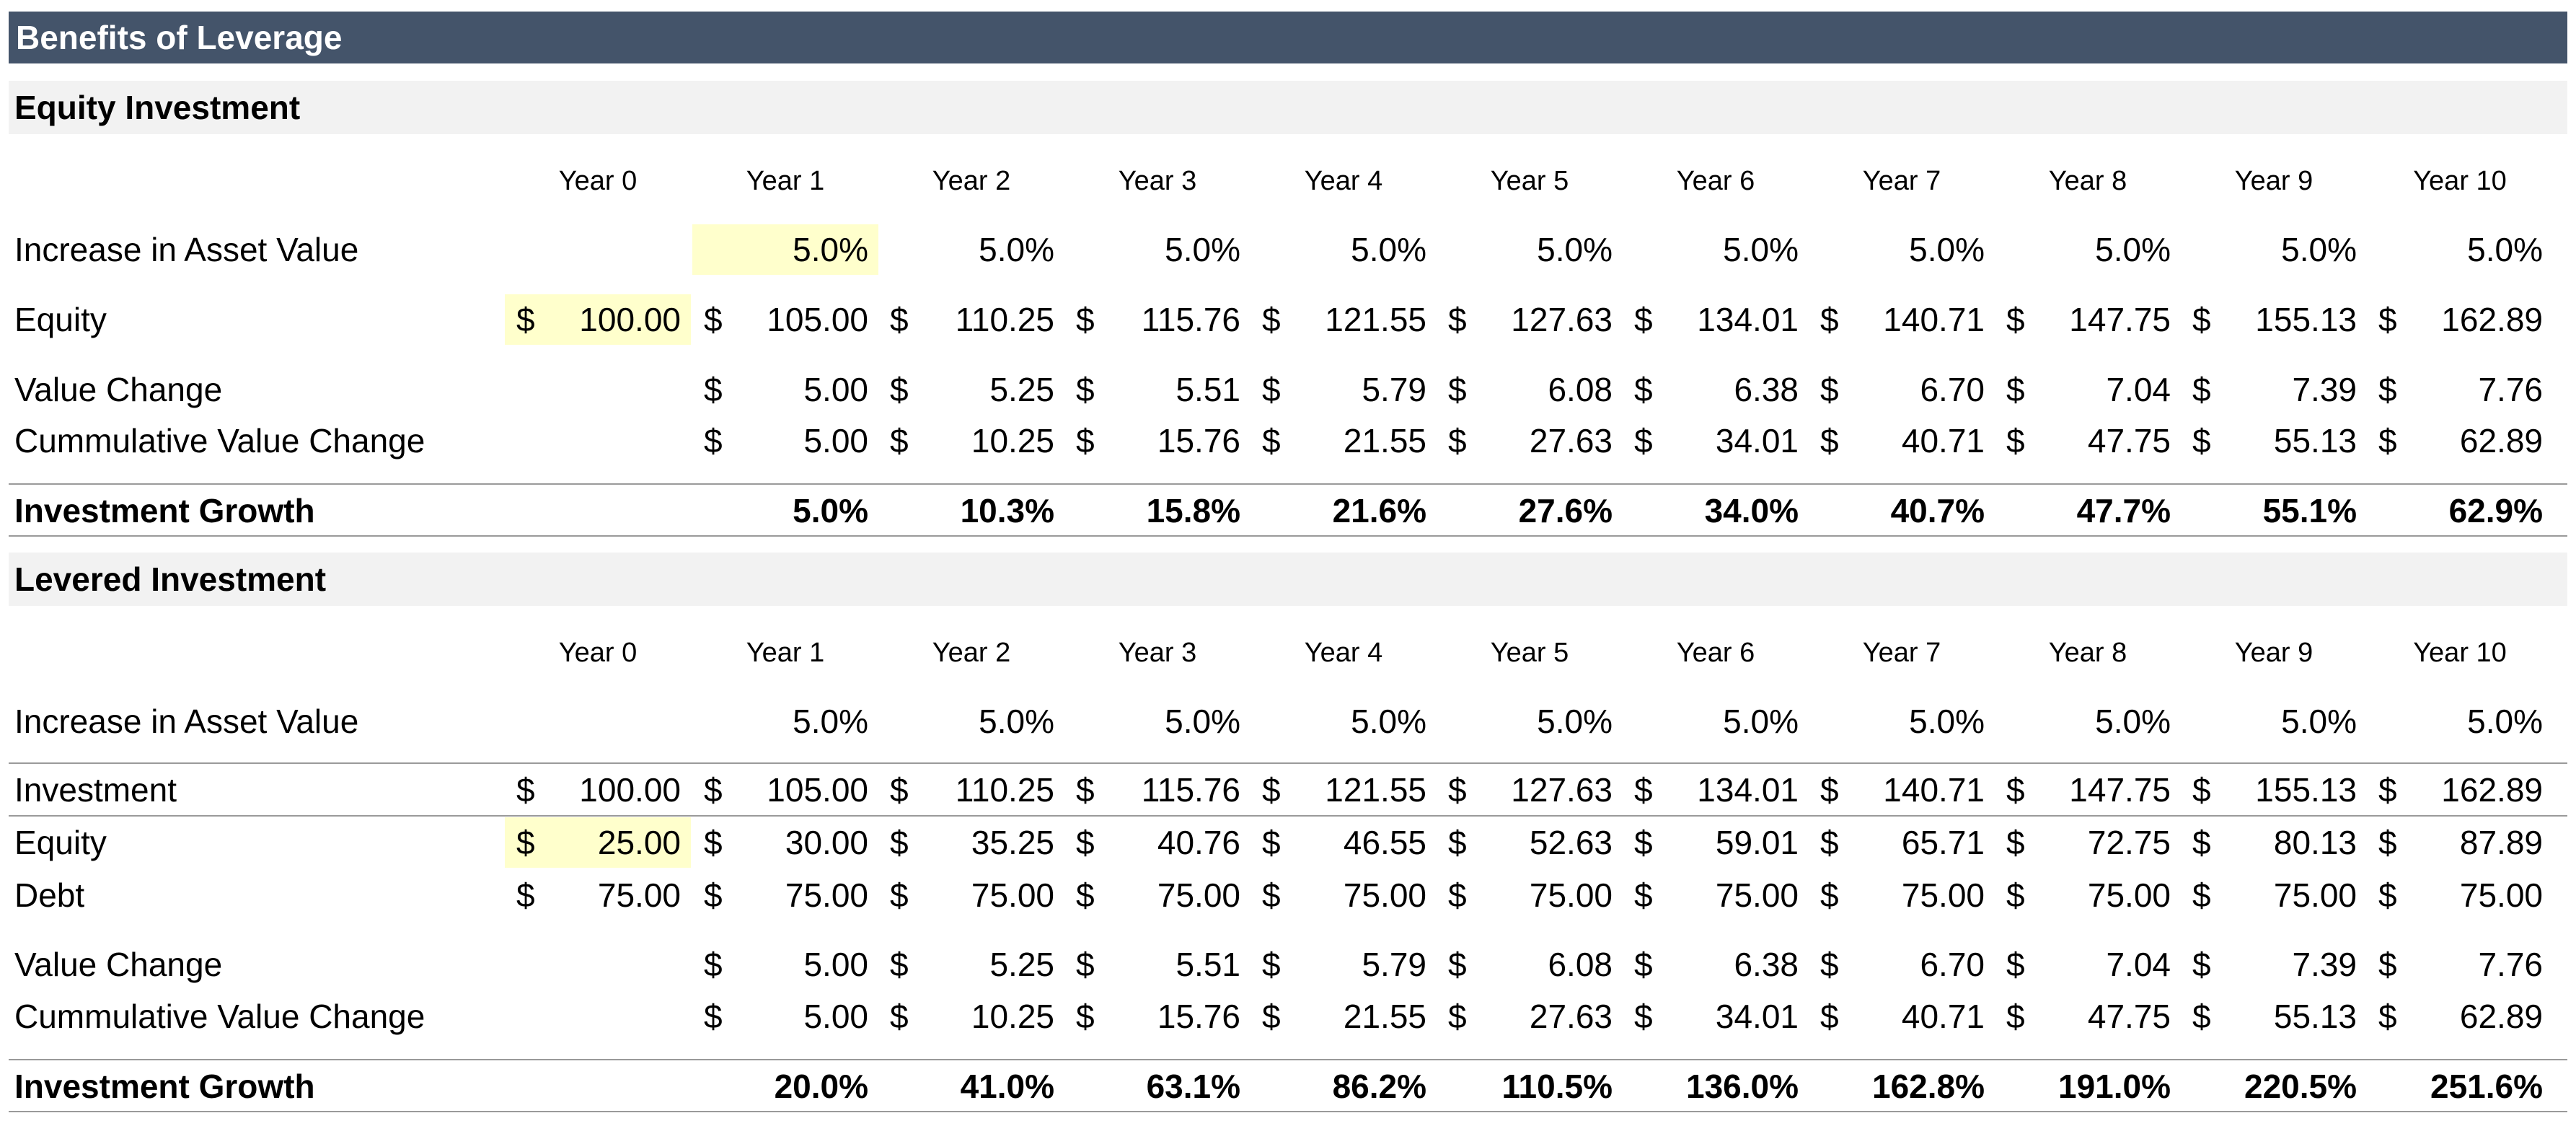 The image size is (2576, 1126). I want to click on value-cell: $40.76, so click(1157, 842).